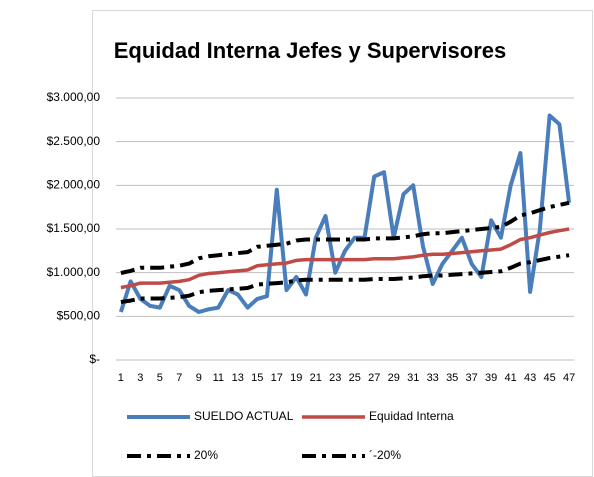 This screenshot has width=594, height=477. What do you see at coordinates (244, 416) in the screenshot?
I see `legend-label: SUELDO ACTUAL` at bounding box center [244, 416].